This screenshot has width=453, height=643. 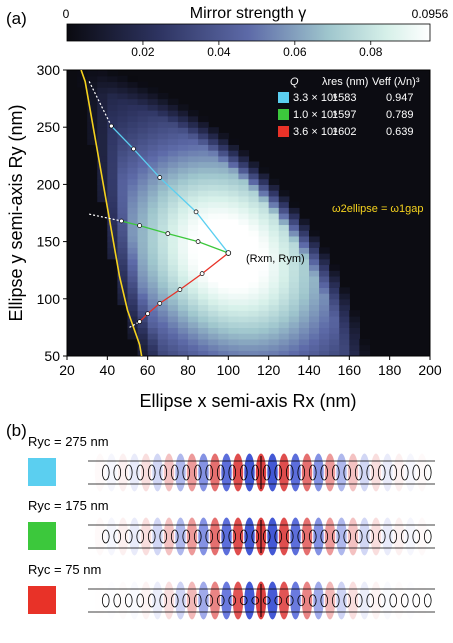 What do you see at coordinates (49, 184) in the screenshot?
I see `y-tick-label: 200` at bounding box center [49, 184].